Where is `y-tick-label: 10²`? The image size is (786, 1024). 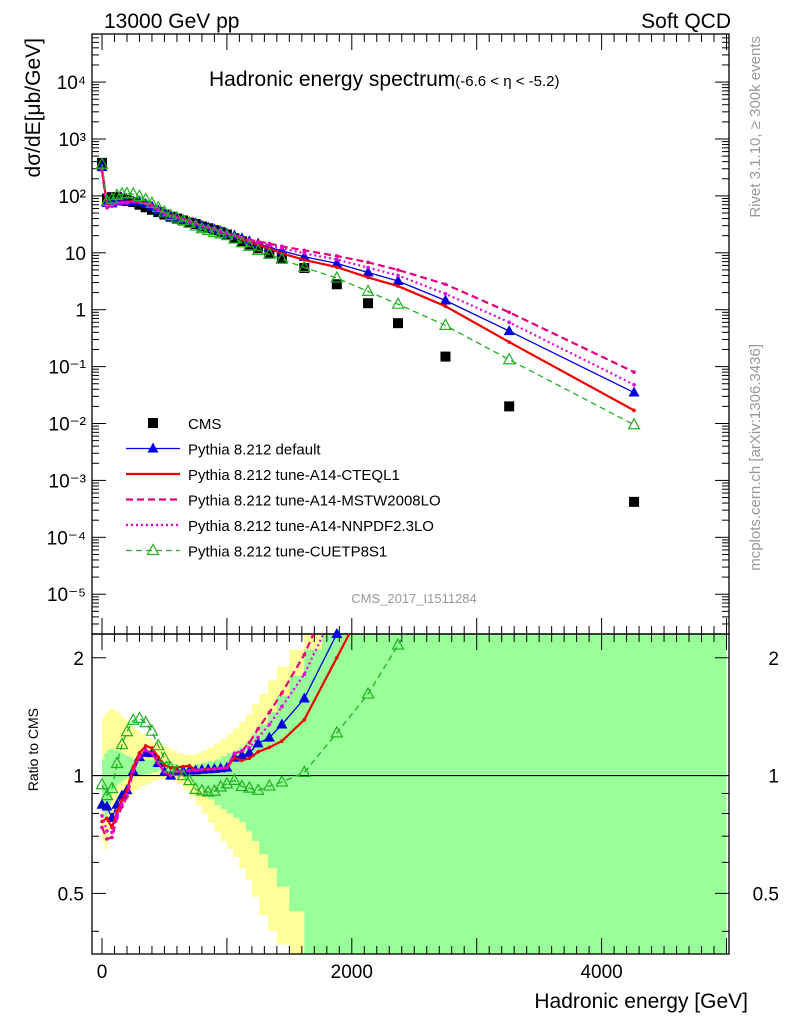
y-tick-label: 10² is located at coordinates (72, 197).